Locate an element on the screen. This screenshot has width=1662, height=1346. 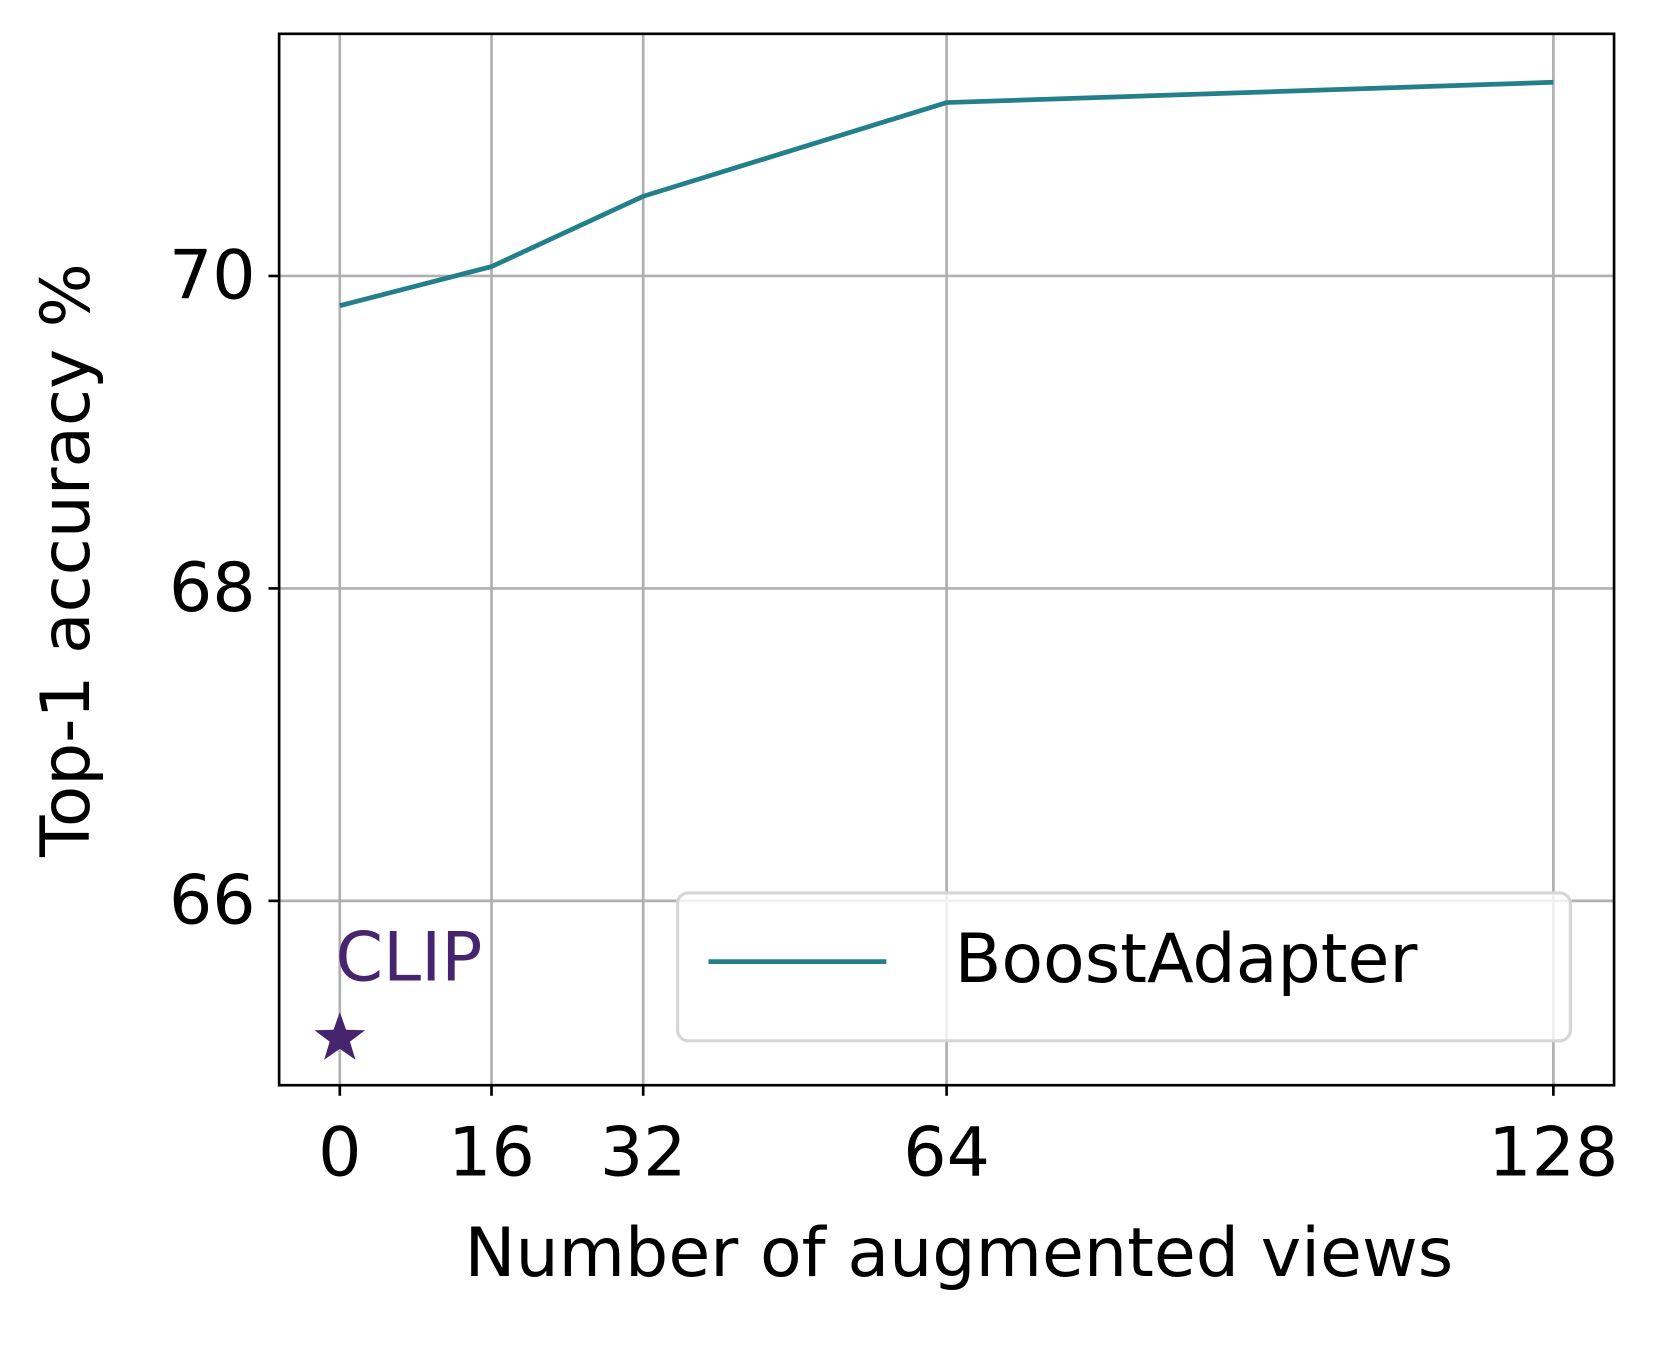
y-tick-label: 66 is located at coordinates (212, 901).